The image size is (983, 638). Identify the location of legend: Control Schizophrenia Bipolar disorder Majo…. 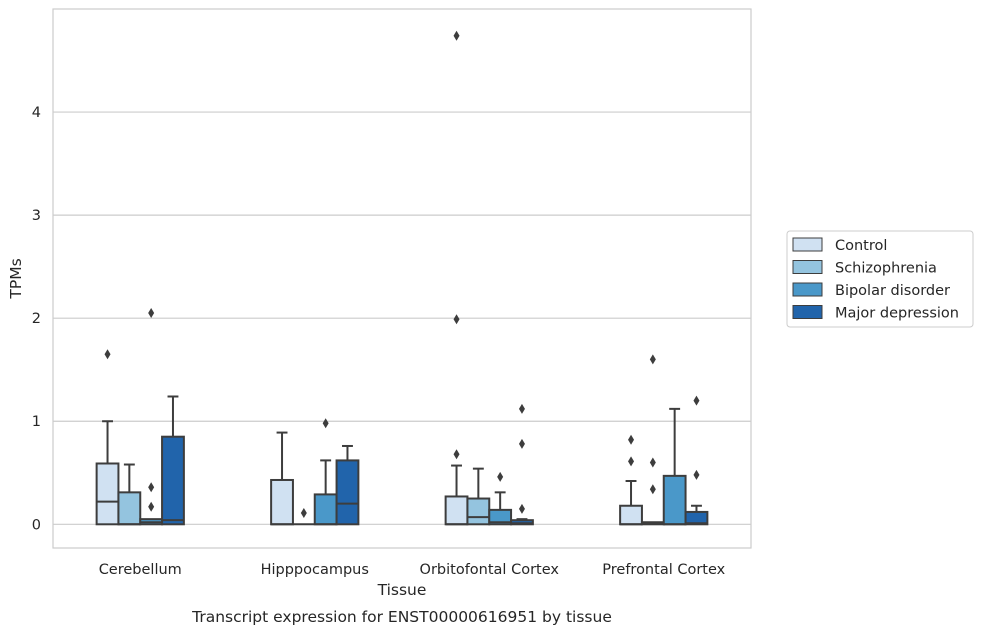
(880, 279).